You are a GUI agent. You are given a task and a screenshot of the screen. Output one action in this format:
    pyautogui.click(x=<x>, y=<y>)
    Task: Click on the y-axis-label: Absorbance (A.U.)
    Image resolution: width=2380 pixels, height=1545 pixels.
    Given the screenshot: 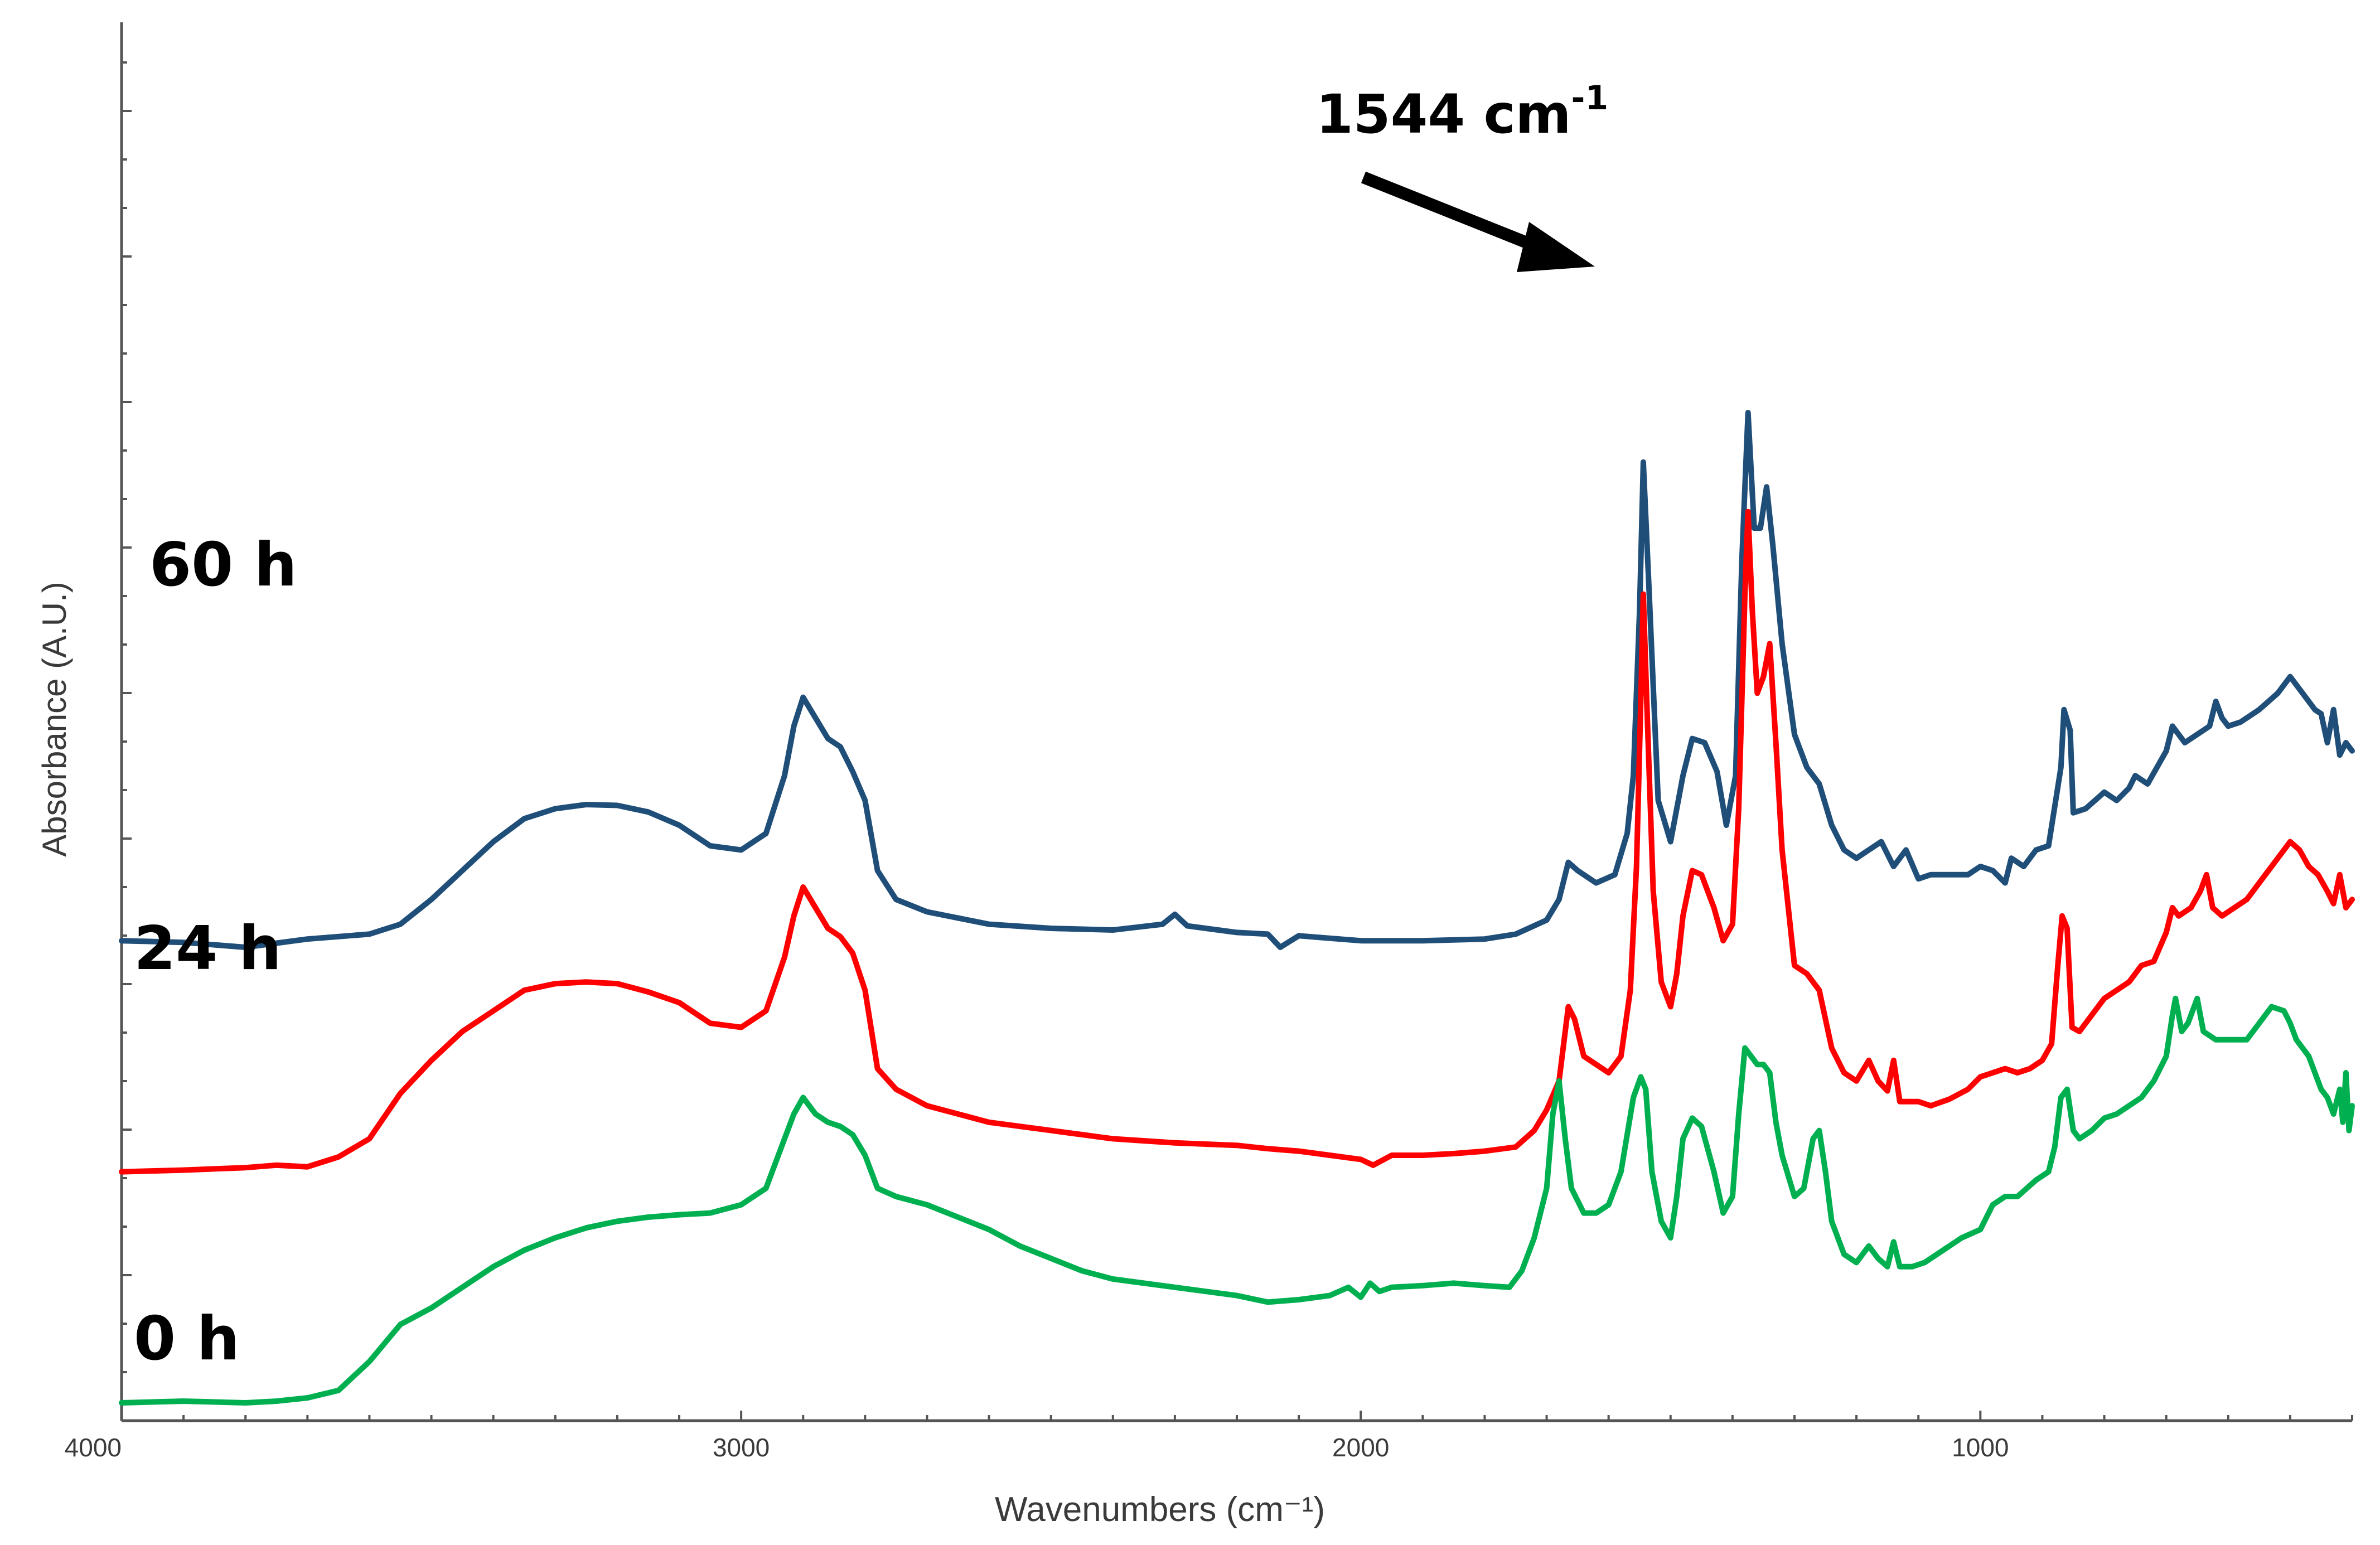 What is the action you would take?
    pyautogui.click(x=54, y=719)
    